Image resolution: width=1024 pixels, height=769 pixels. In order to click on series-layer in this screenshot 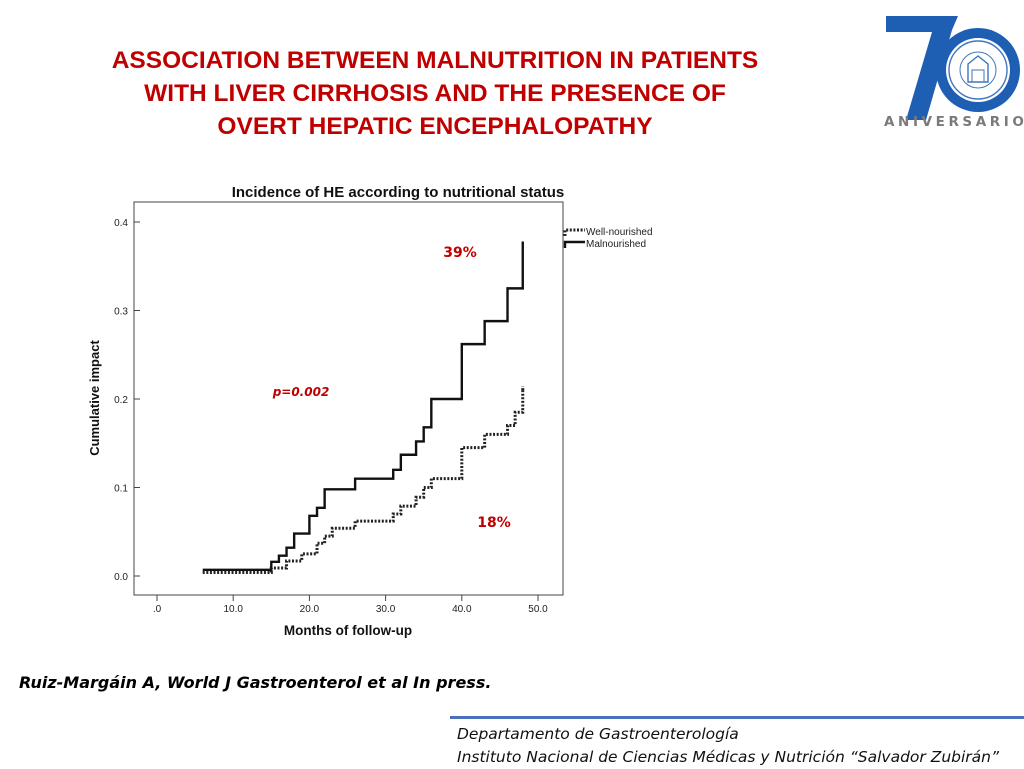, I will do `click(363, 407)`.